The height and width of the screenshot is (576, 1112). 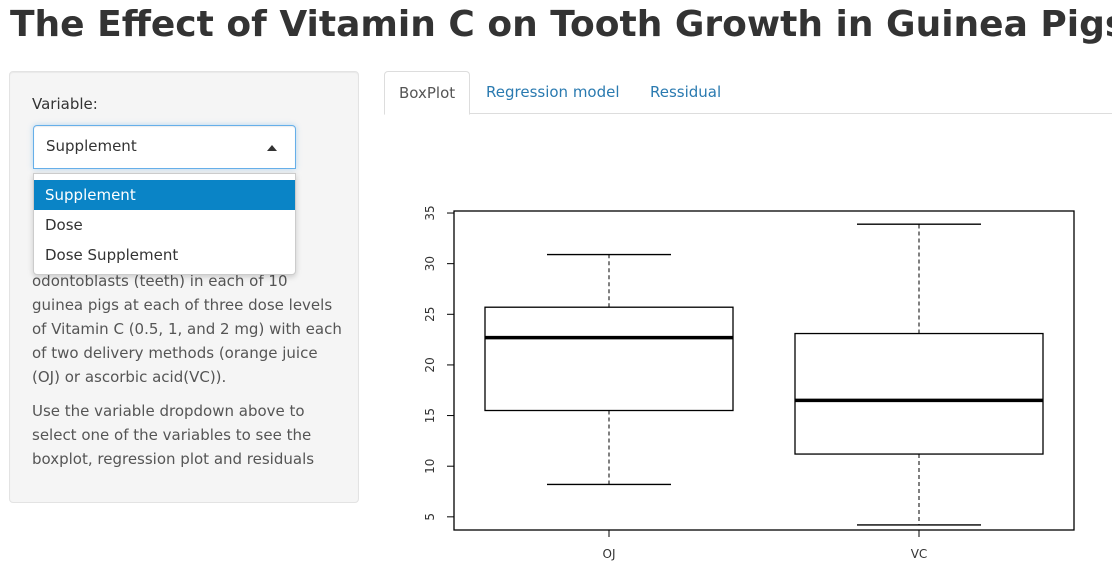 What do you see at coordinates (748, 93) in the screenshot?
I see `tab-bar: BoxPlot Regression model Ressidual` at bounding box center [748, 93].